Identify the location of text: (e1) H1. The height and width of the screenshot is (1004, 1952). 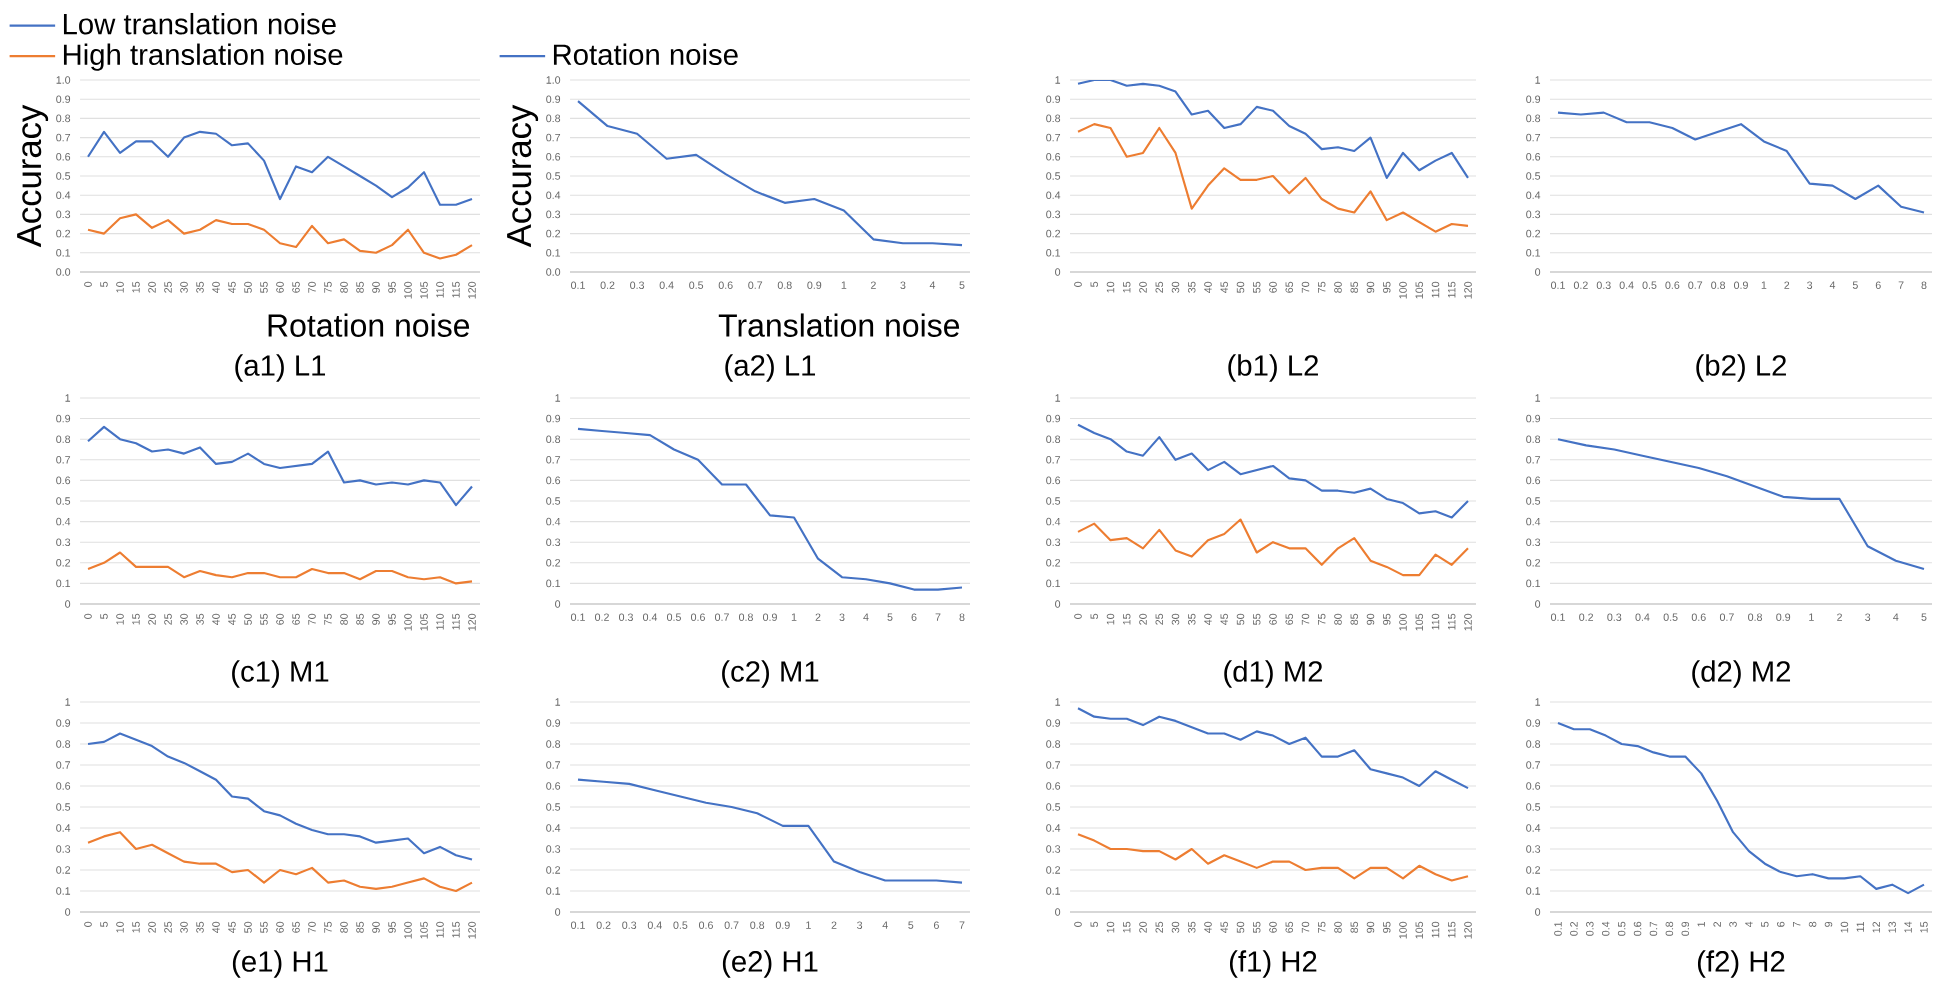
(280, 964).